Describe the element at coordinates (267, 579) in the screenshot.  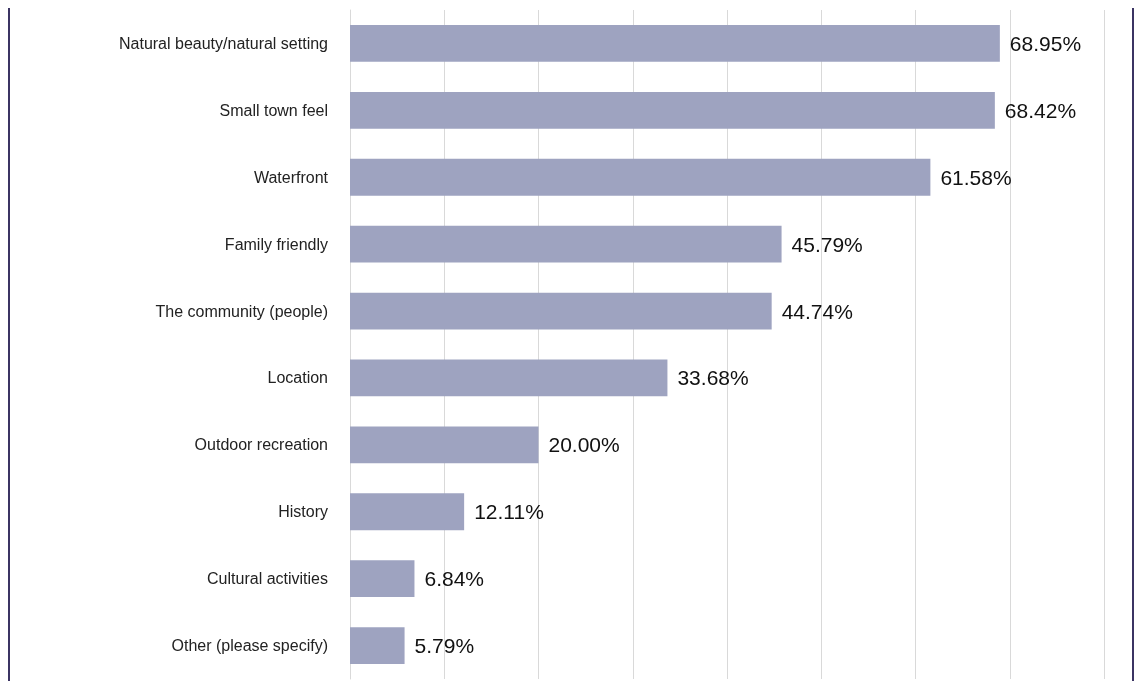
I see `y-tick-label: Cultural activities` at that location.